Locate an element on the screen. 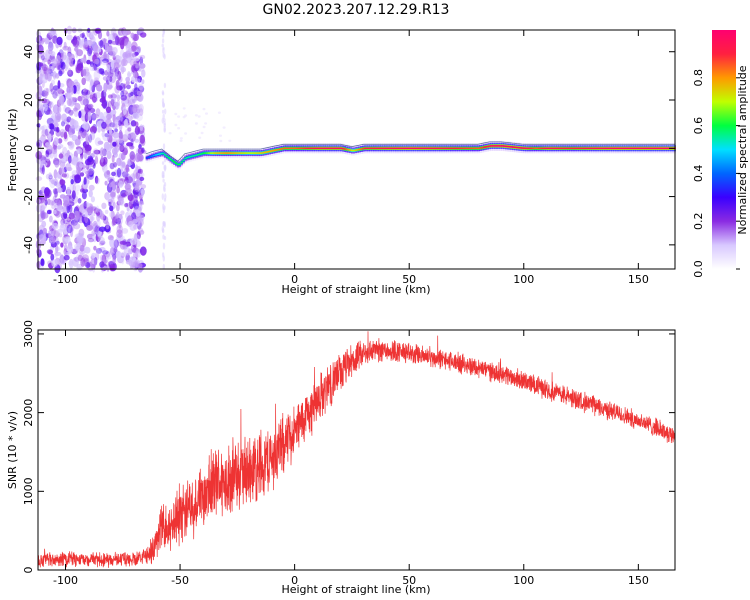  snr-y-tick-label: 3000 is located at coordinates (28, 334).